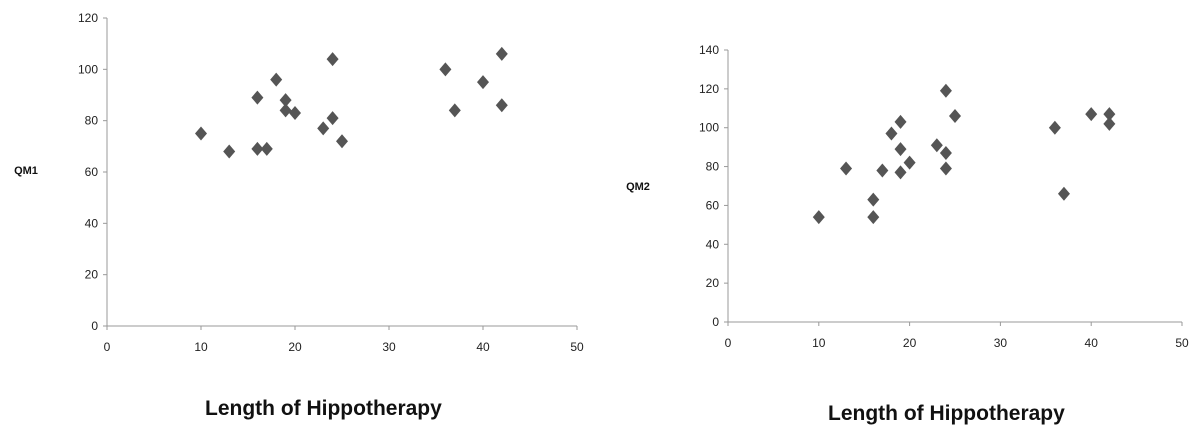 The height and width of the screenshot is (429, 1194). I want to click on qm1-y-tick-label: 100, so click(88, 69).